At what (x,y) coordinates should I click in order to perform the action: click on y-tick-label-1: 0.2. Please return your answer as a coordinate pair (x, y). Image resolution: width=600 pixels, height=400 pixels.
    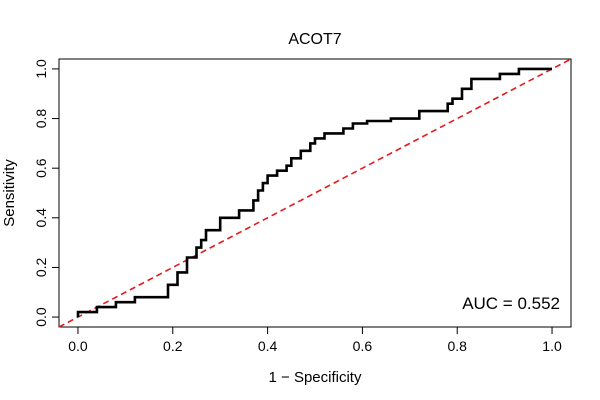
    Looking at the image, I should click on (41, 268).